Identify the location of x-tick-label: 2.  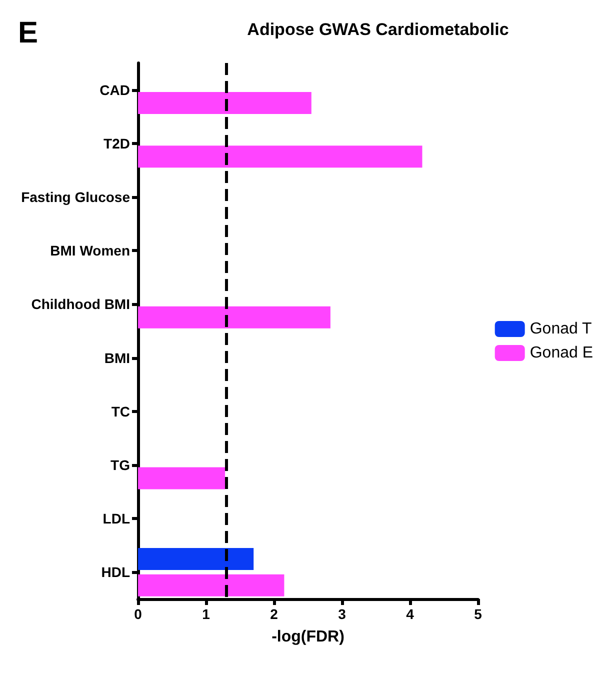
(274, 614).